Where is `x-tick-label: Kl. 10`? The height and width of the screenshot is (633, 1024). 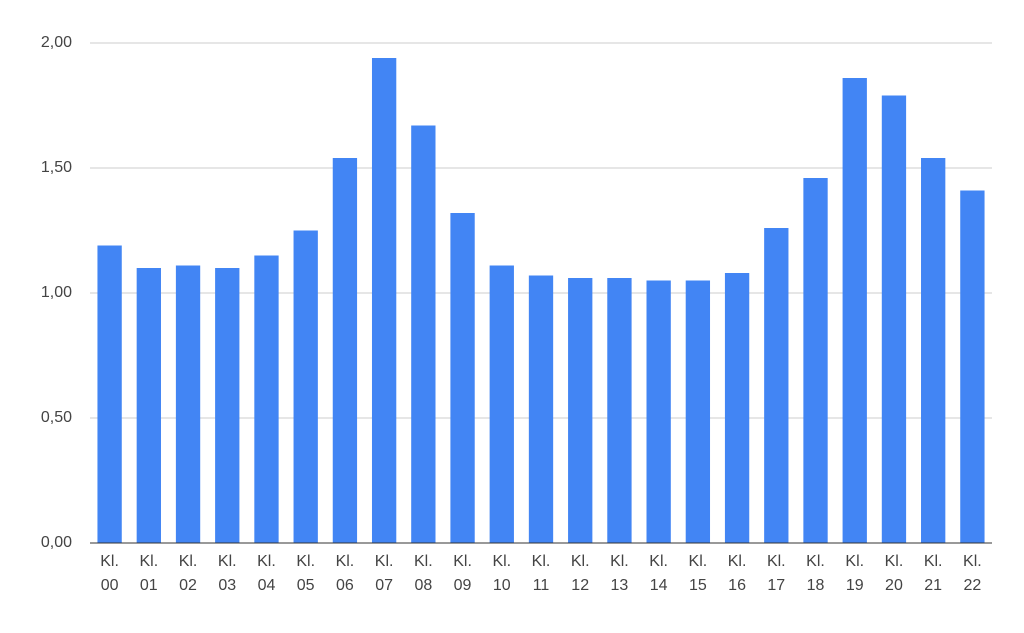
x-tick-label: Kl. 10 is located at coordinates (502, 573).